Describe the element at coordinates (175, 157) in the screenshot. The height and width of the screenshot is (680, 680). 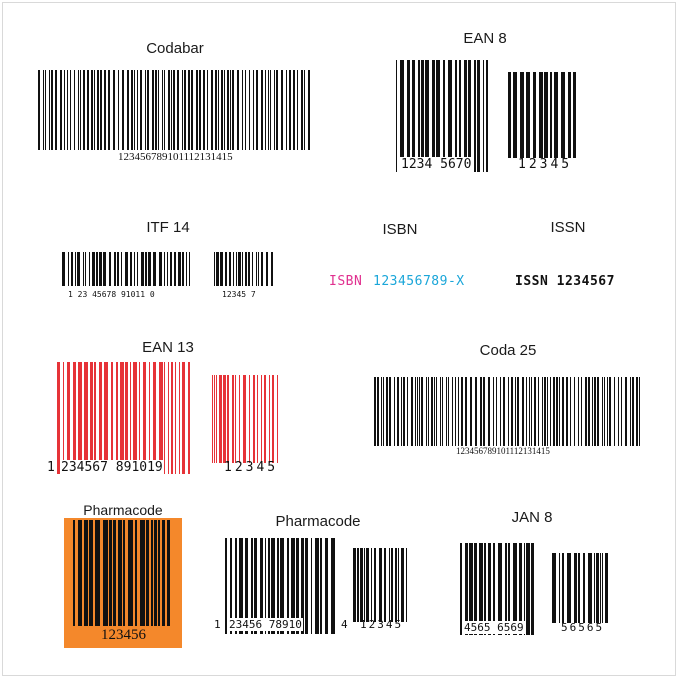
I see `codabar-digits: 123456789101112131415` at that location.